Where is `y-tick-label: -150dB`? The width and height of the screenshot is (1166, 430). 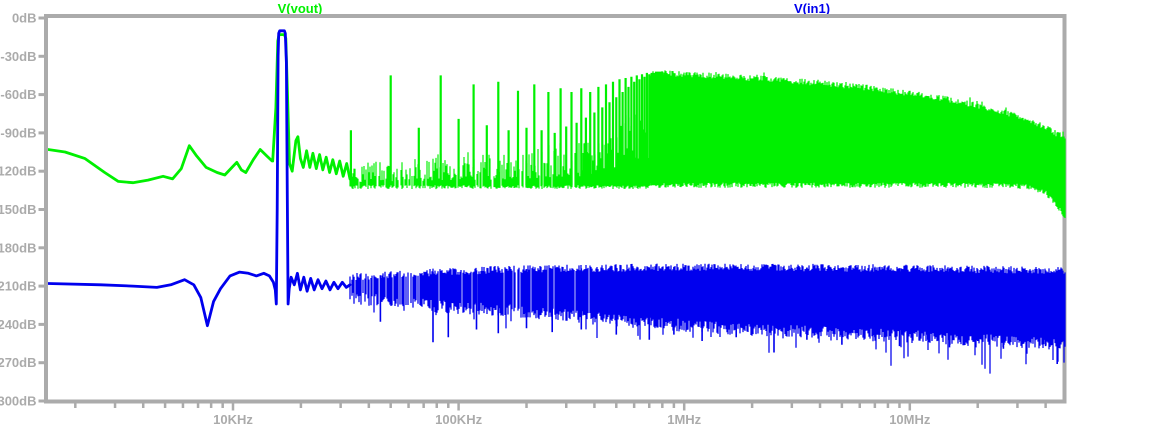 y-tick-label: -150dB is located at coordinates (18, 209).